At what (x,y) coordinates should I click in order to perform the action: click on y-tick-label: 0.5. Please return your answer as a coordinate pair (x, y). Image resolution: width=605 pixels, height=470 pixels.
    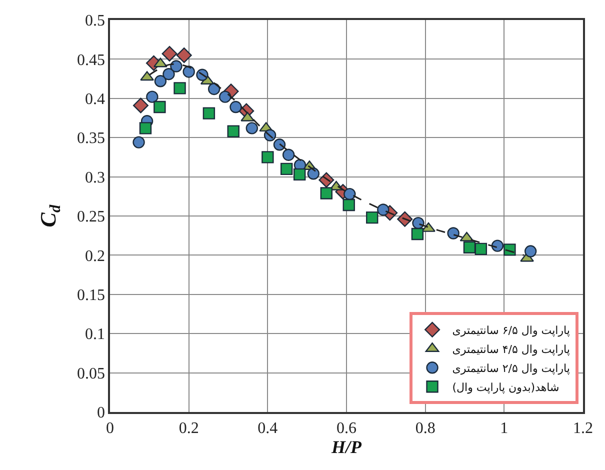
    Looking at the image, I should click on (95, 21).